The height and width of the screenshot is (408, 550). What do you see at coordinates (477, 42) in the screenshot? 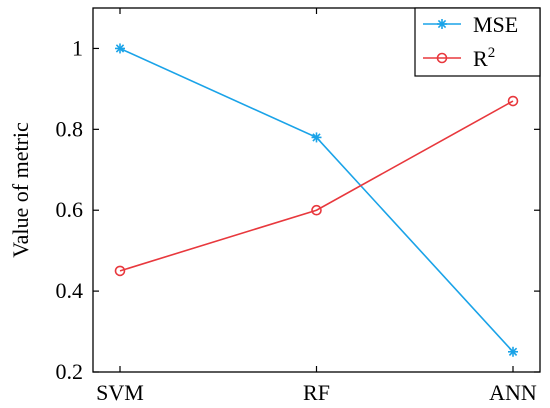
I see `legend-box` at bounding box center [477, 42].